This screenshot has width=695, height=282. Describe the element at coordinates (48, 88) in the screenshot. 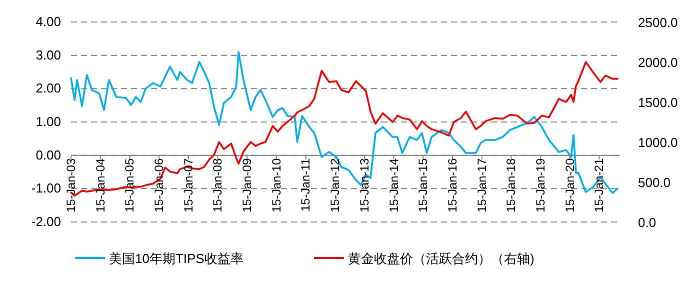

I see `y-tick-label: 2.00` at that location.